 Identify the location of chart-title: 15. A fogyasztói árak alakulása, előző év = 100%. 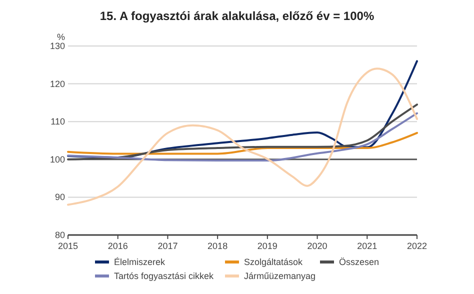
(237, 16).